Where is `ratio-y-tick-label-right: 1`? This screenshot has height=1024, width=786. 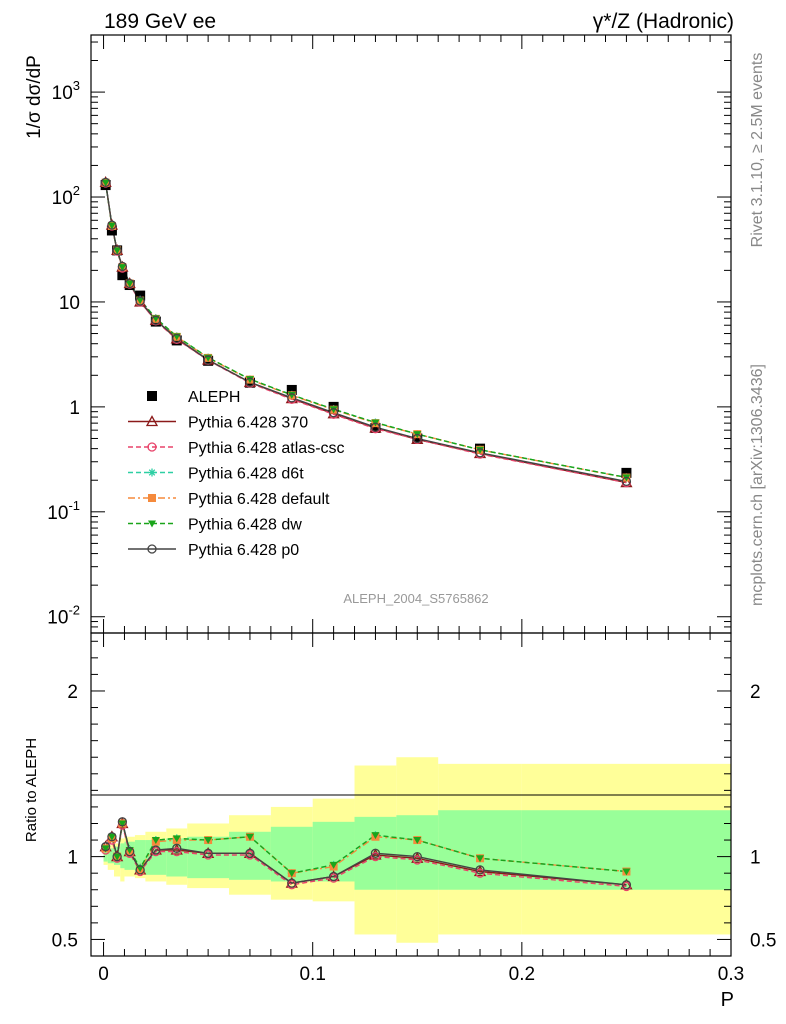 ratio-y-tick-label-right: 1 is located at coordinates (755, 858).